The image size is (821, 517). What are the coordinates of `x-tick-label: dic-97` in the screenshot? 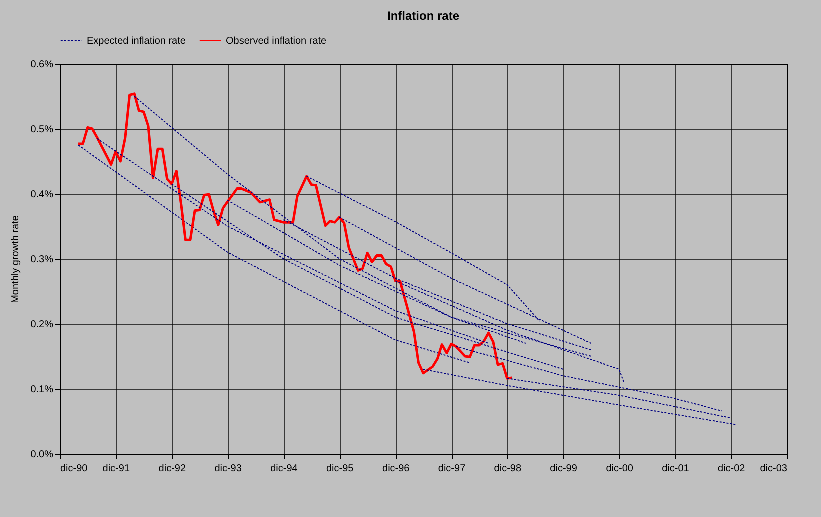 It's located at (452, 469).